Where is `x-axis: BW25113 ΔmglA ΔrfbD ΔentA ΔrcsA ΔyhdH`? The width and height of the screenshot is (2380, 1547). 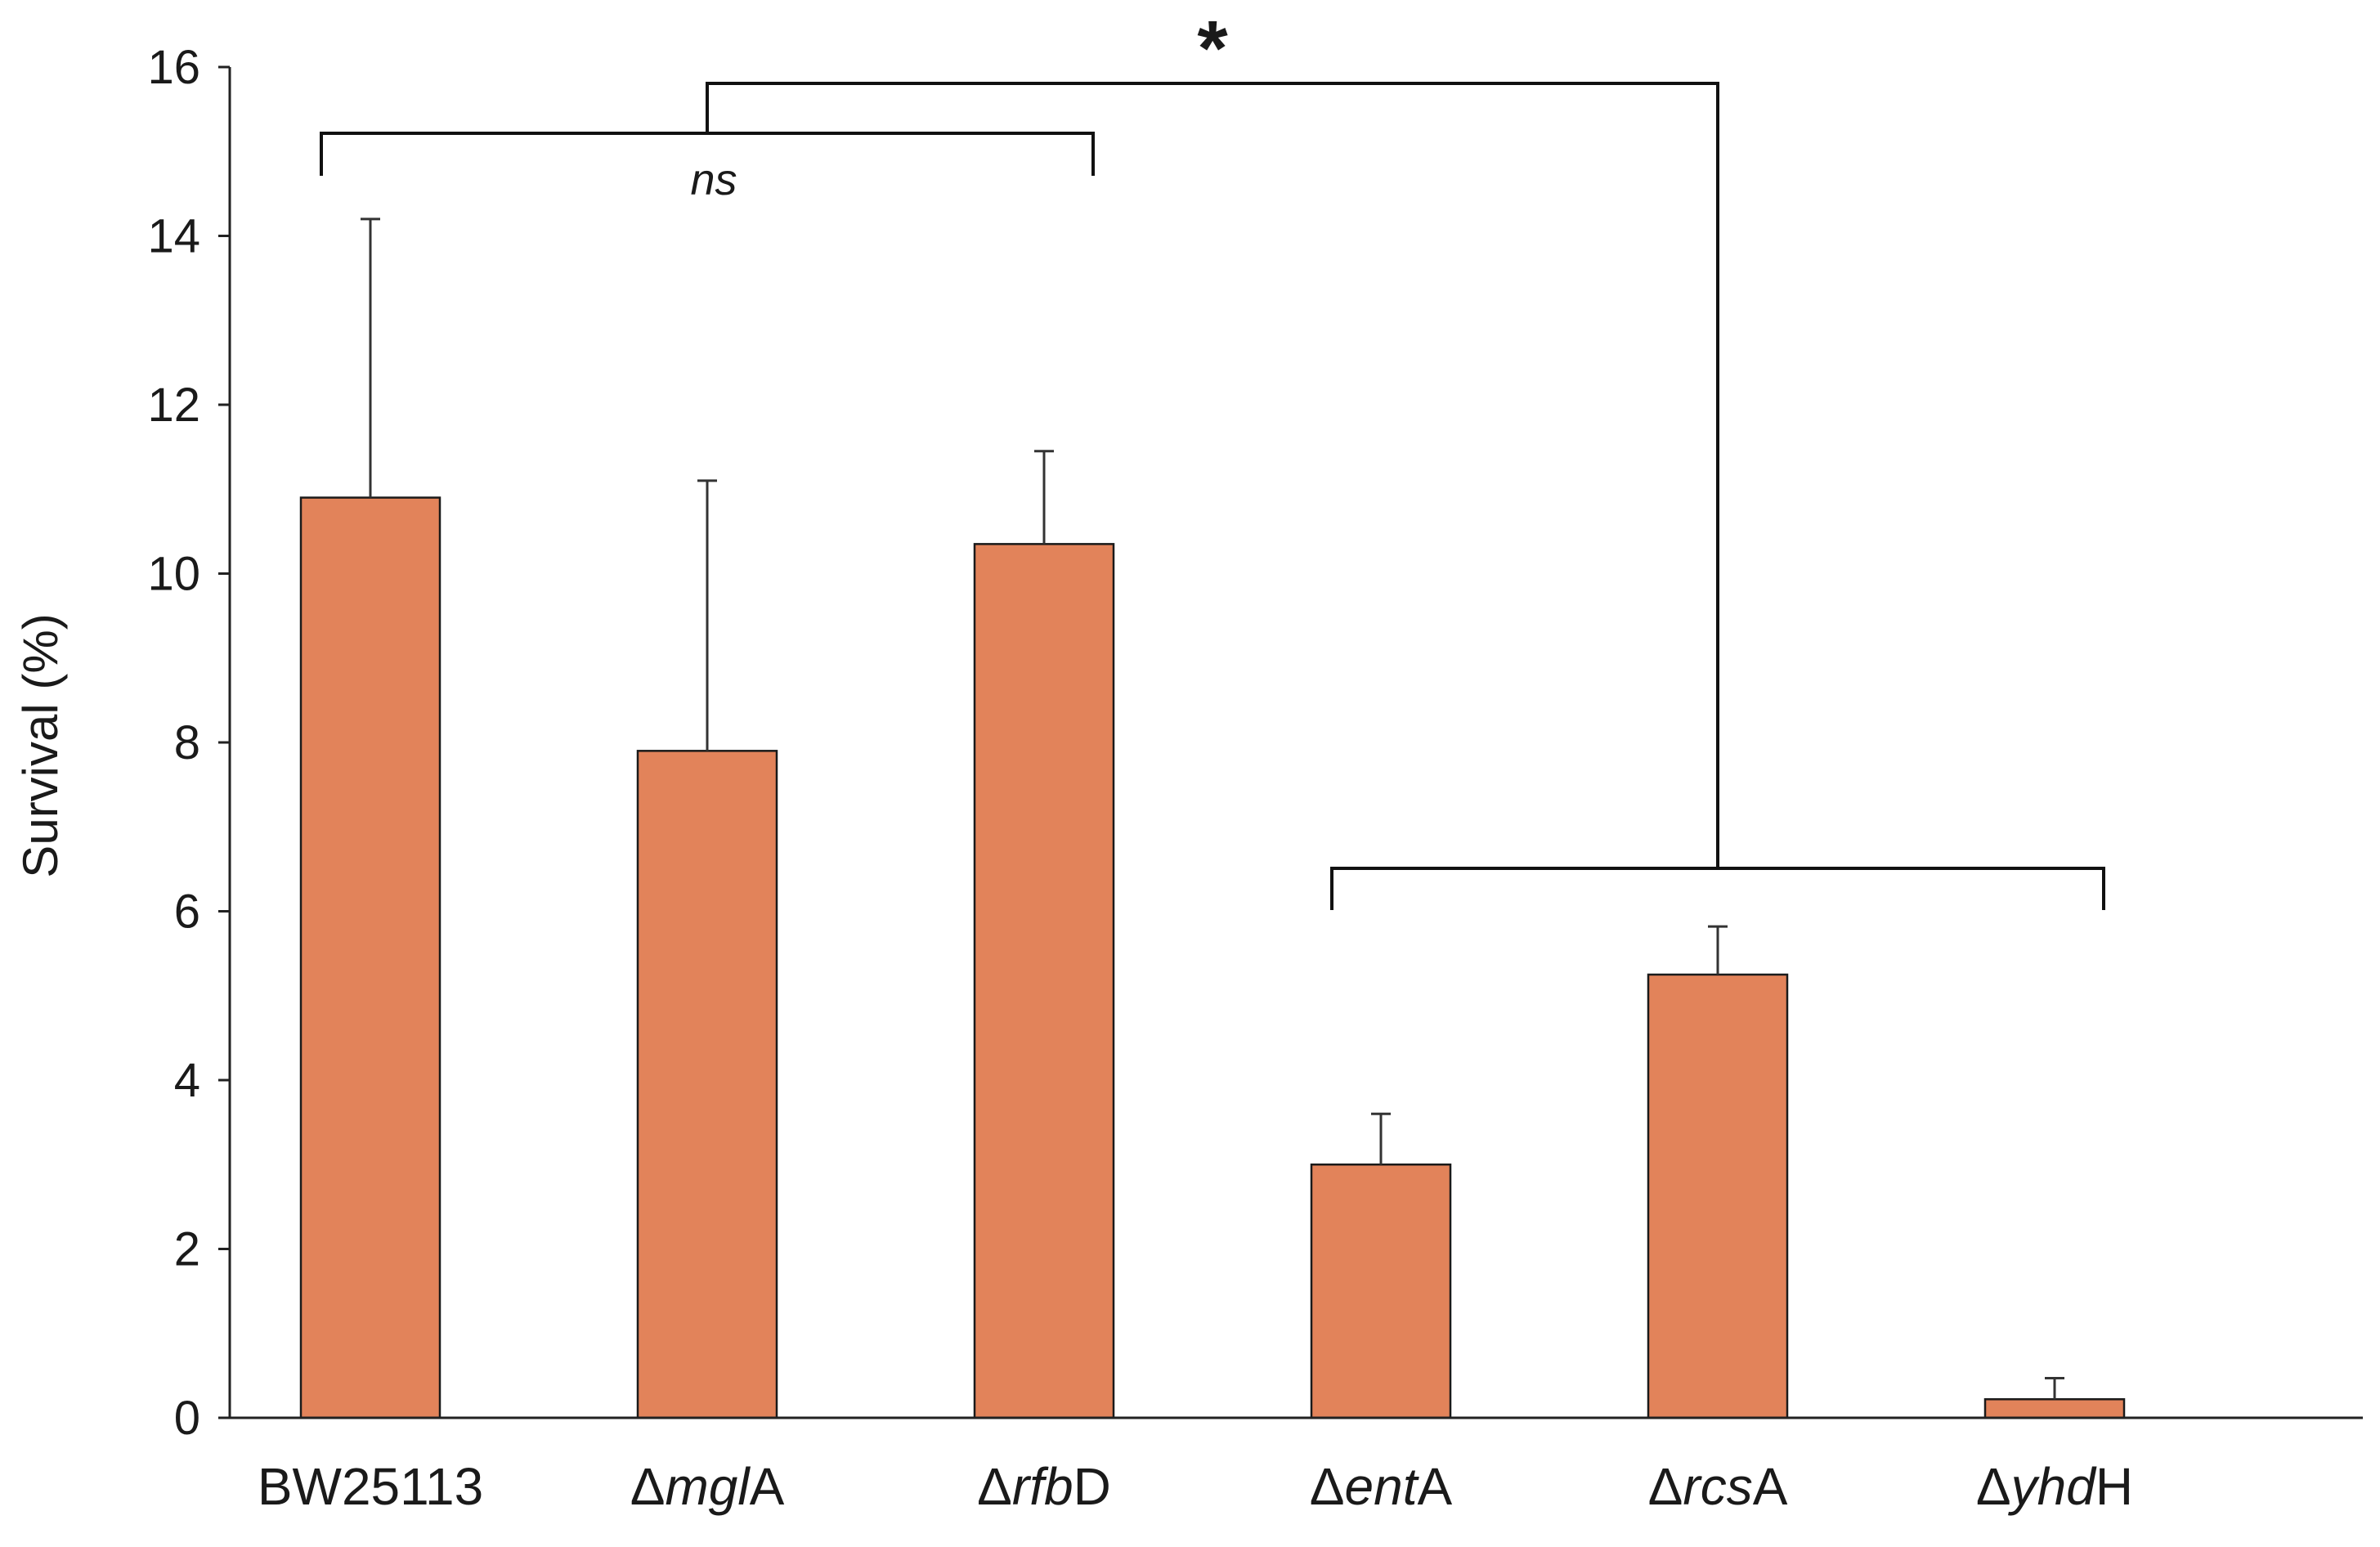 x-axis: BW25113 ΔmglA ΔrfbD ΔentA ΔrcsA ΔyhdH is located at coordinates (1296, 1466).